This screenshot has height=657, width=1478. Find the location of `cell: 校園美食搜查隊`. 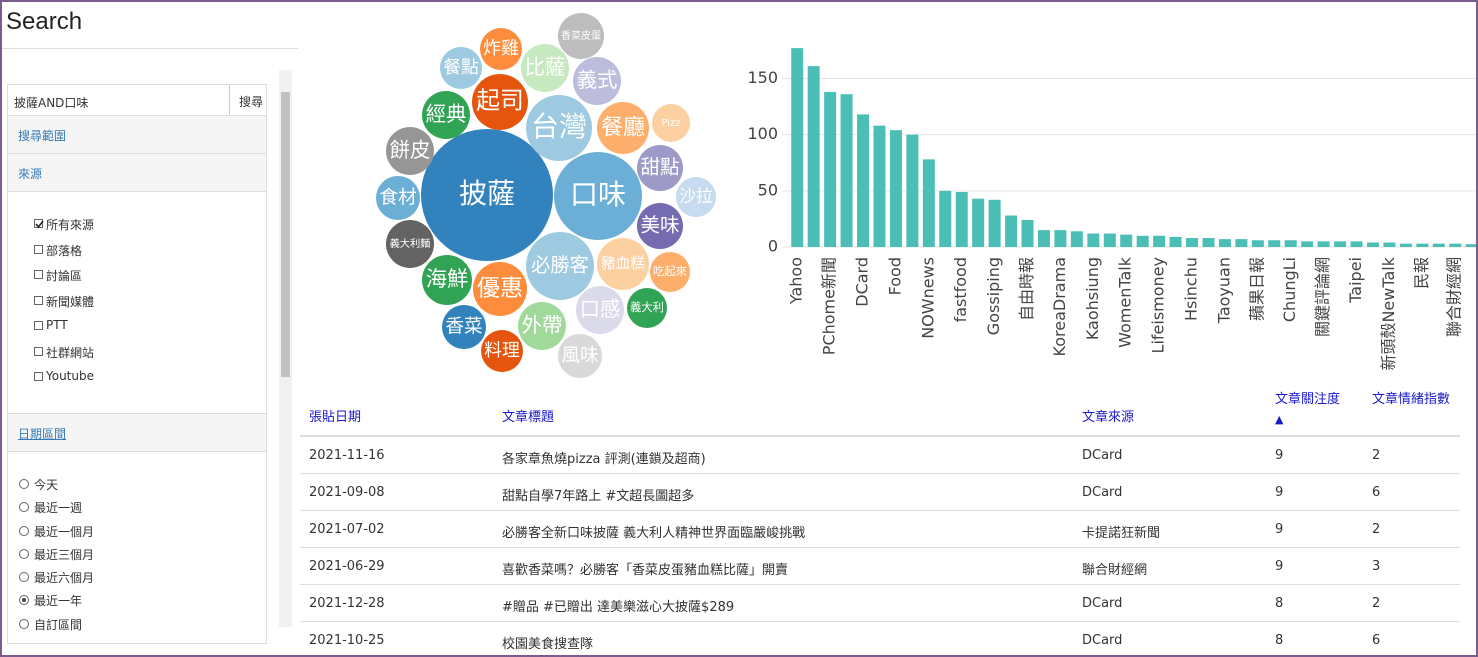

cell: 校園美食搜查隊 is located at coordinates (548, 644).